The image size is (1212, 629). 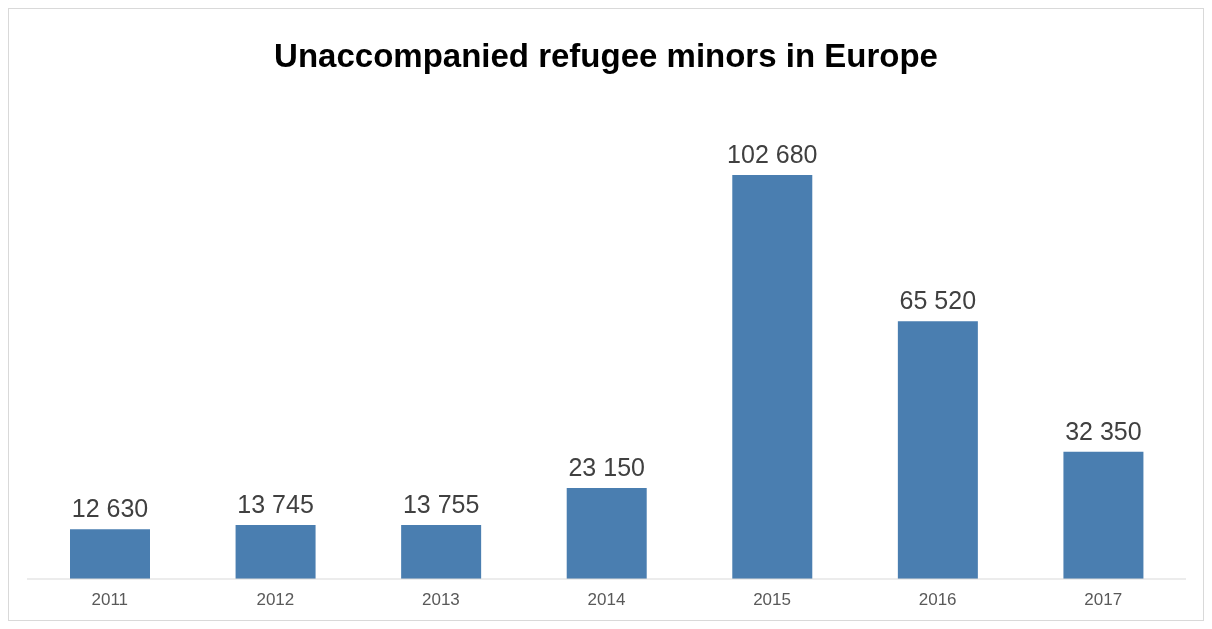 What do you see at coordinates (772, 154) in the screenshot?
I see `data-label: 102 680` at bounding box center [772, 154].